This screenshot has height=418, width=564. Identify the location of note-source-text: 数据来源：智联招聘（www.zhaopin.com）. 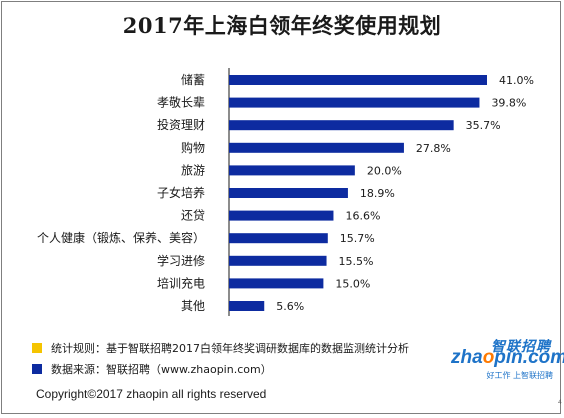
(161, 369).